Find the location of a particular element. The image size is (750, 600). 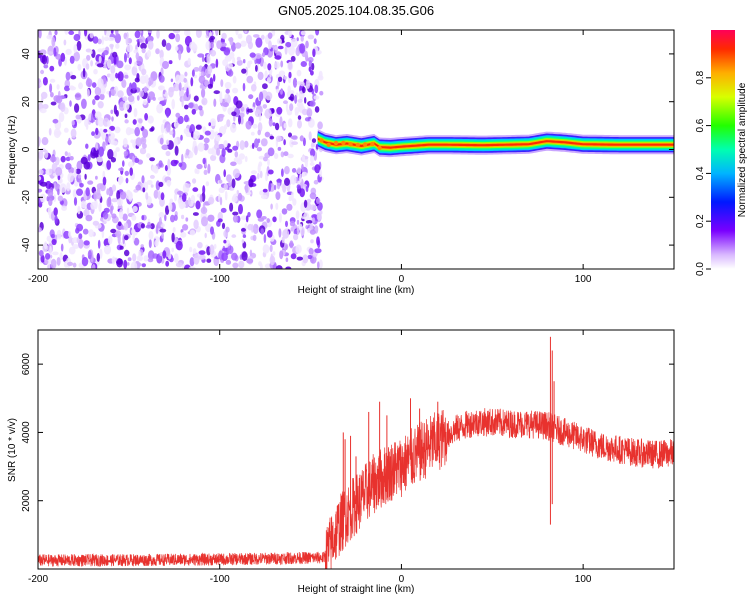

colorbar-tick-label: 0.8 is located at coordinates (700, 77).